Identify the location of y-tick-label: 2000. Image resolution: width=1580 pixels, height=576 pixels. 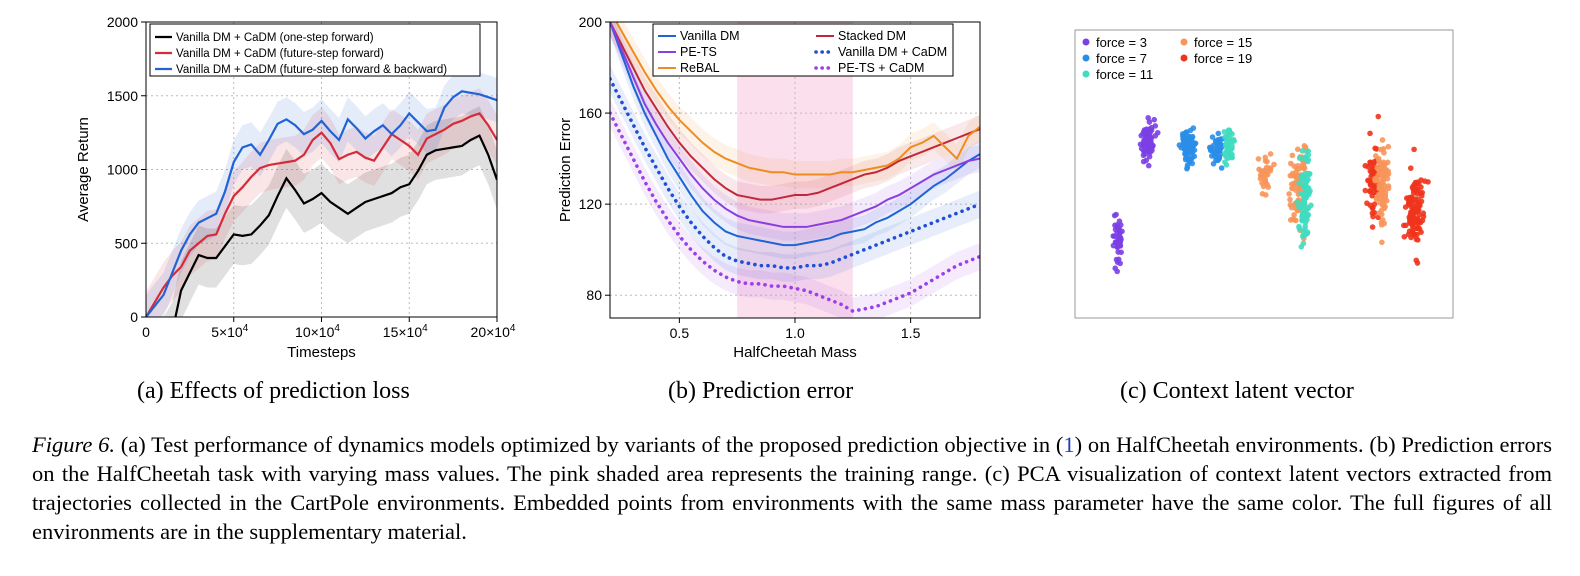
(122, 22).